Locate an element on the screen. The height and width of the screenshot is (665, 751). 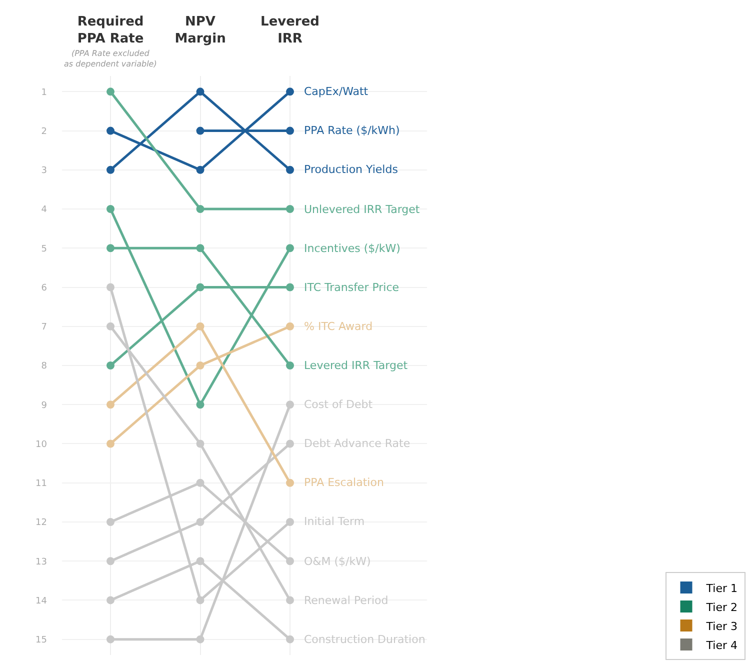
y-tick-label: 13 is located at coordinates (41, 562).